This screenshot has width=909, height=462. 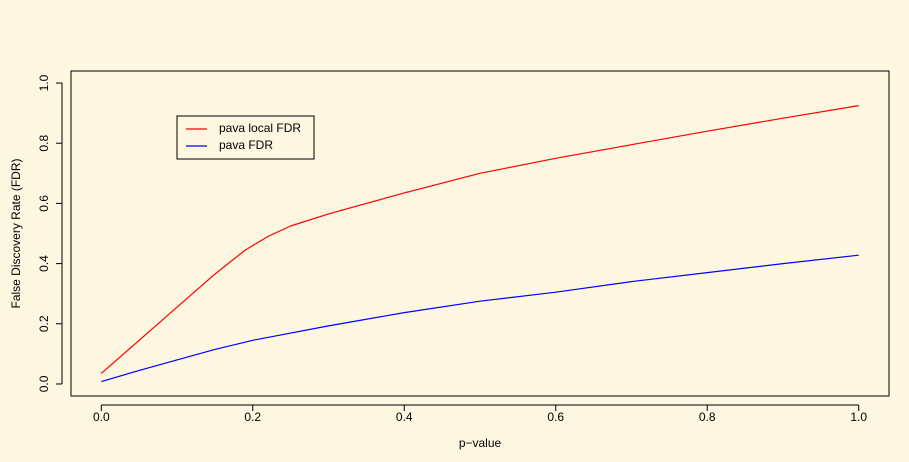 I want to click on y-tick-label: 0.6, so click(x=44, y=203).